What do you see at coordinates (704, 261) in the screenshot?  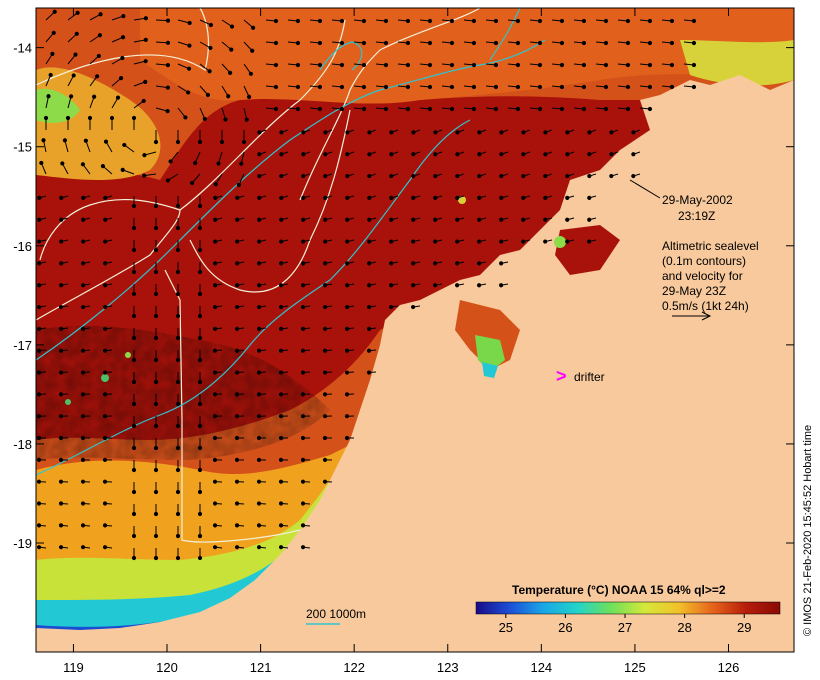 I see `legend-line-2: (0.1m contours)` at bounding box center [704, 261].